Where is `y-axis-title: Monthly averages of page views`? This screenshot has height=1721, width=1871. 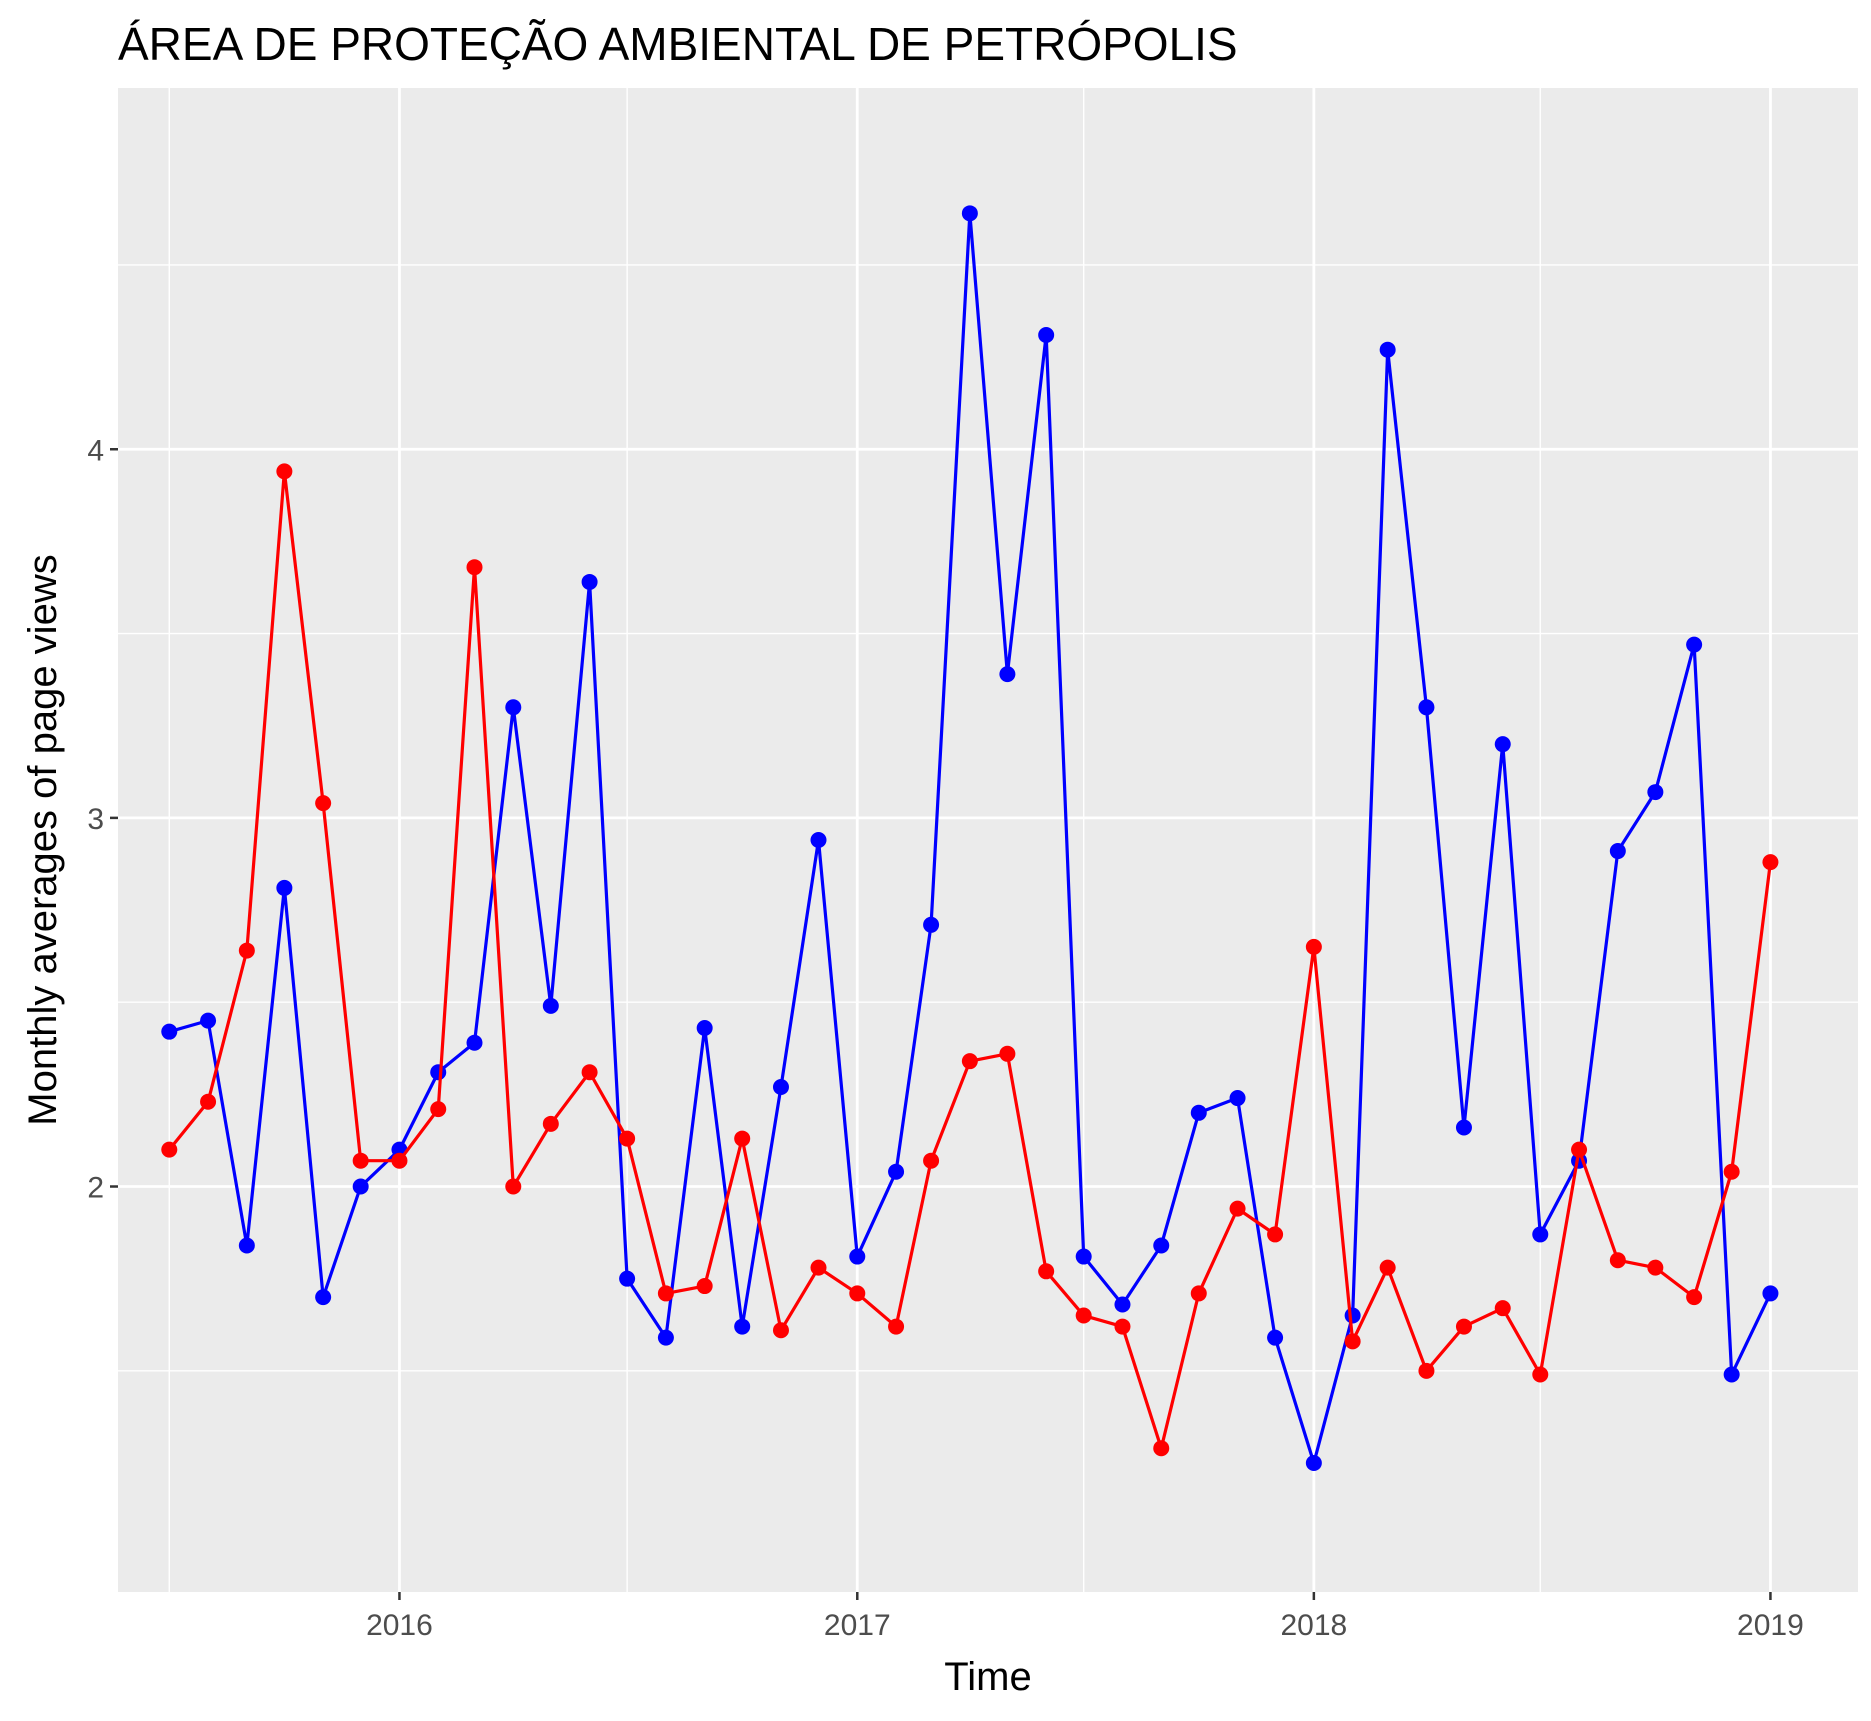
y-axis-title: Monthly averages of page views is located at coordinates (43, 839).